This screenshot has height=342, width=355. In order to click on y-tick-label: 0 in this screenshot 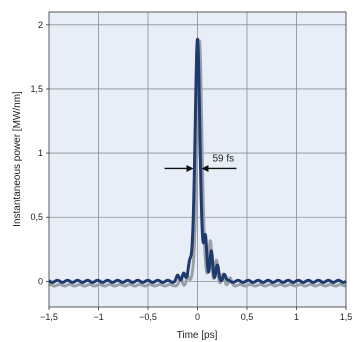, I will do `click(40, 281)`.